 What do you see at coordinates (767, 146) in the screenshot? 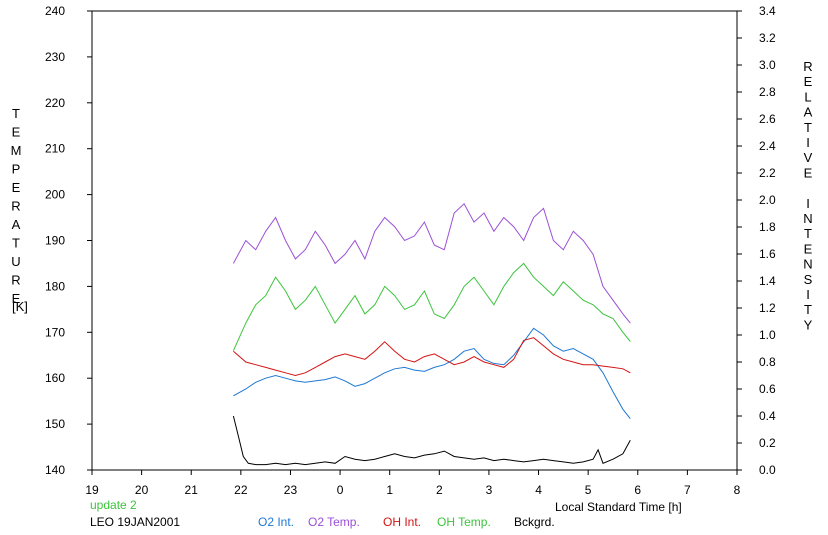
I see `right-tick-label: 2.4` at bounding box center [767, 146].